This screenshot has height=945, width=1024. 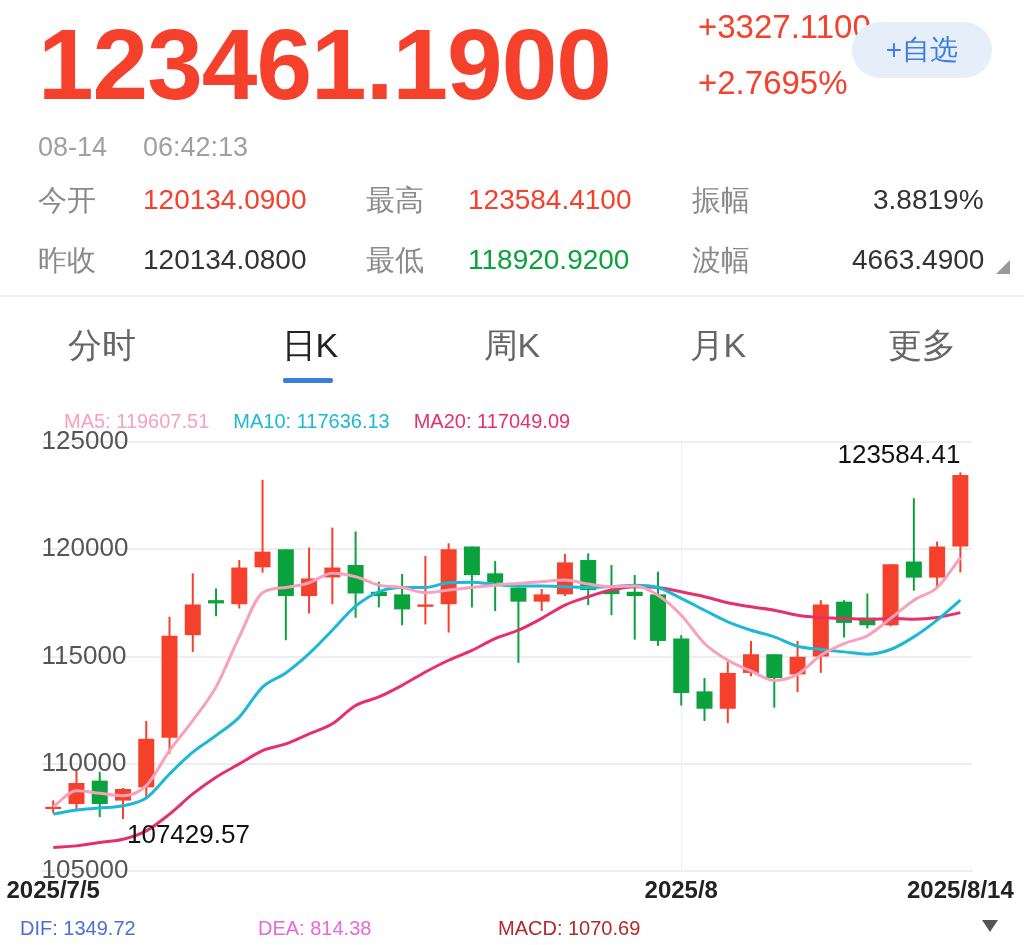 I want to click on x-tick-label: 2025/8/14, so click(x=960, y=890).